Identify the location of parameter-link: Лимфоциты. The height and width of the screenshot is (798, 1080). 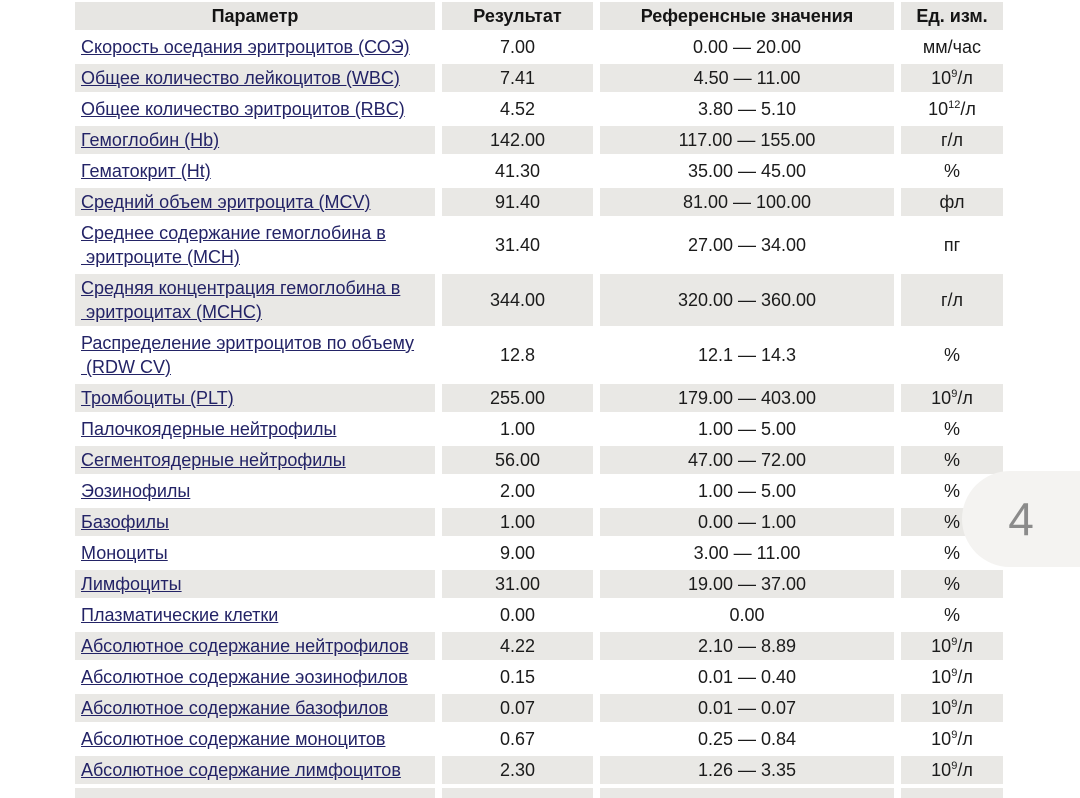
(131, 584).